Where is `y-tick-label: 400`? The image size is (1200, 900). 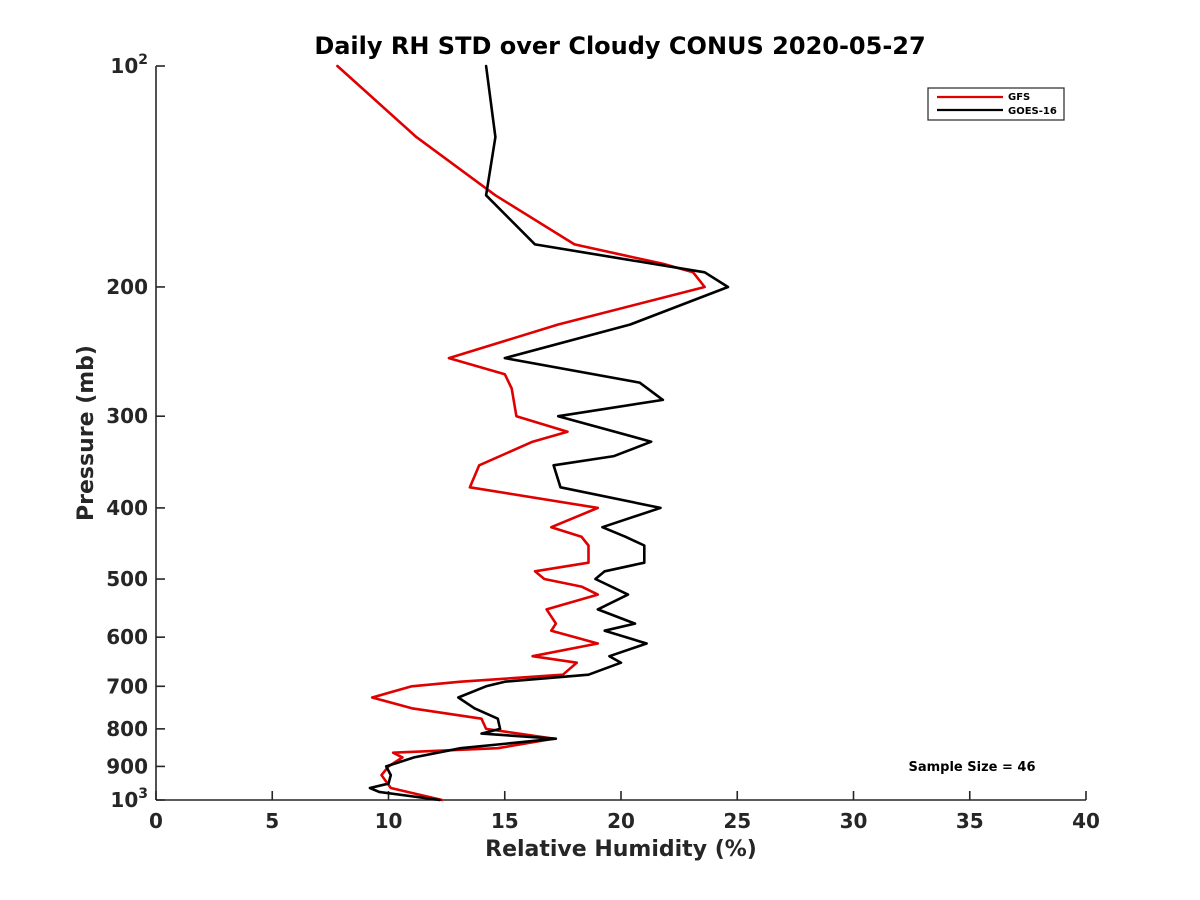
y-tick-label: 400 is located at coordinates (127, 508).